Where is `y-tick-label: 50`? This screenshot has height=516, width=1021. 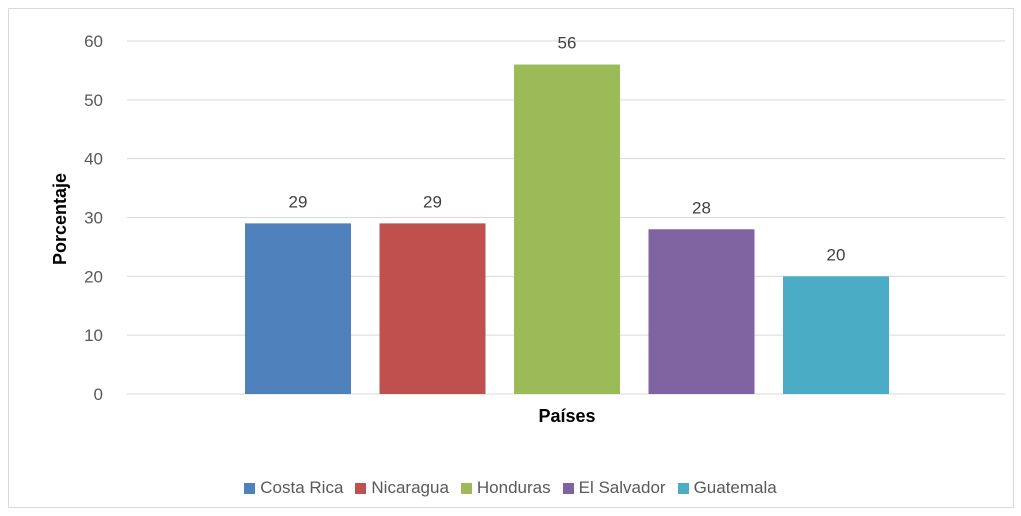
y-tick-label: 50 is located at coordinates (93, 100).